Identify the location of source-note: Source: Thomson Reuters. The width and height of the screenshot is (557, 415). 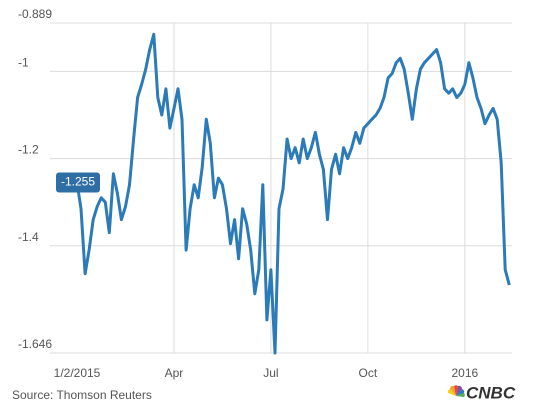
(82, 395).